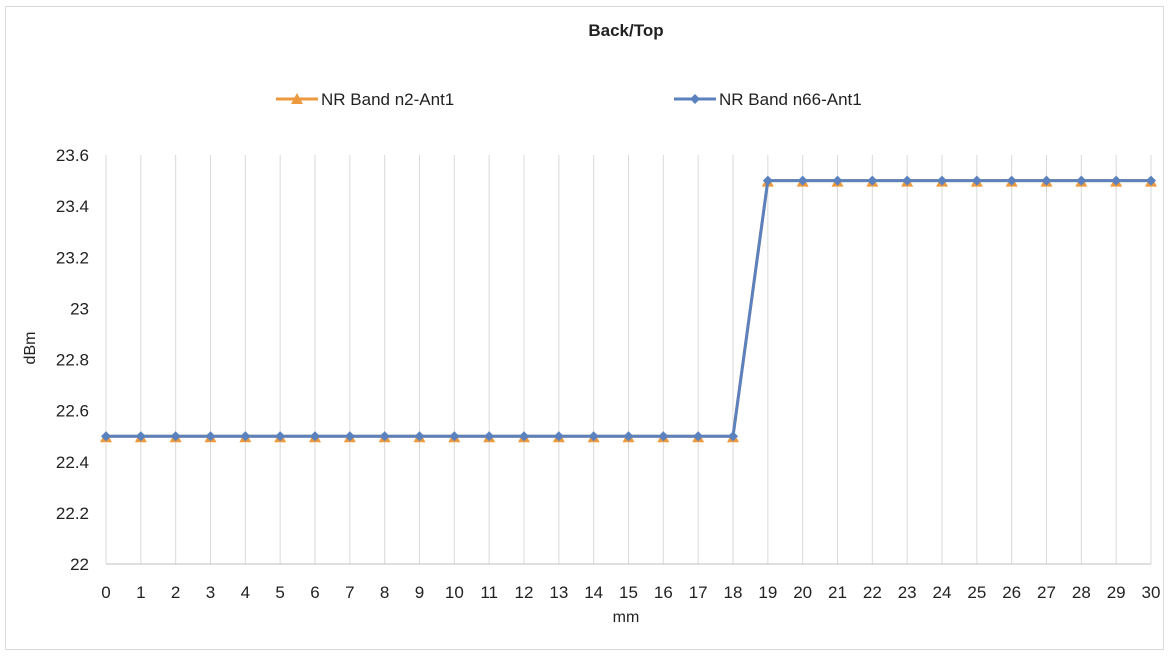 This screenshot has height=657, width=1171. Describe the element at coordinates (72, 513) in the screenshot. I see `y-tick-label: 22.2` at that location.